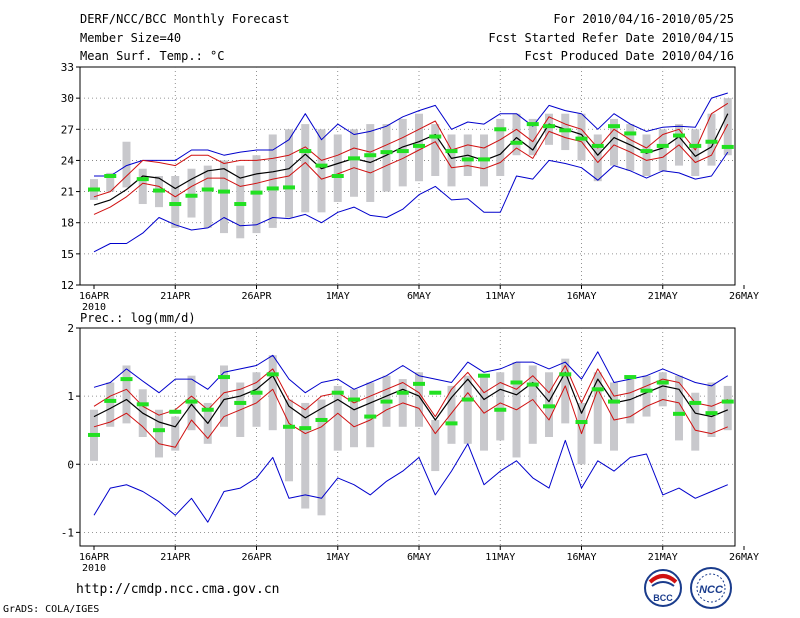 The height and width of the screenshot is (618, 800). I want to click on temp-variable-label: Mean Surf. Temp.: °C, so click(152, 56).